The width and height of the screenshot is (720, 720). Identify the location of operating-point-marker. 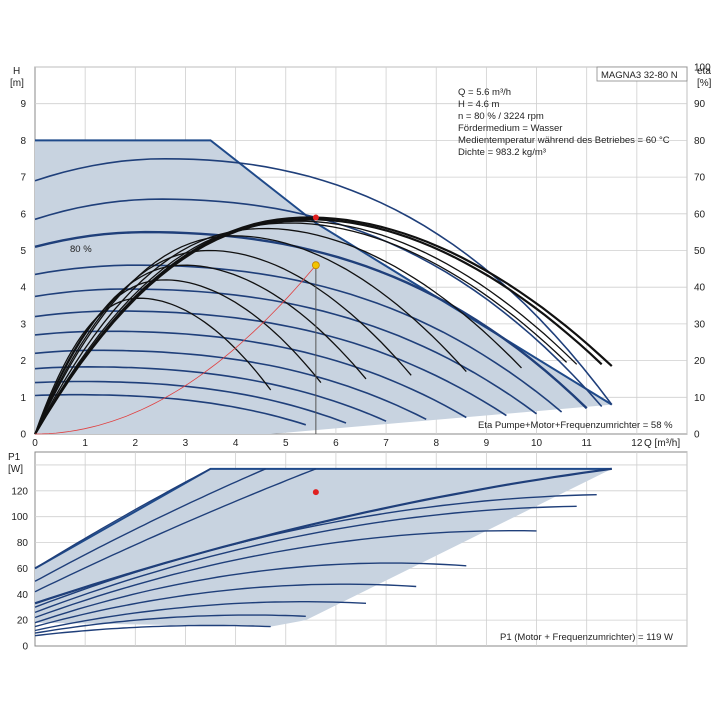
(315, 265).